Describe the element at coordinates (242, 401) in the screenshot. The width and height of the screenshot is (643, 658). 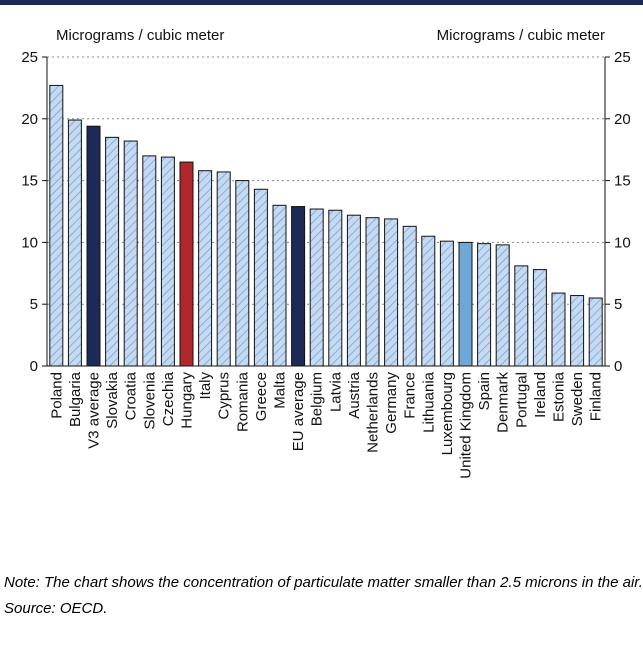
I see `x-tick-label: Romania` at that location.